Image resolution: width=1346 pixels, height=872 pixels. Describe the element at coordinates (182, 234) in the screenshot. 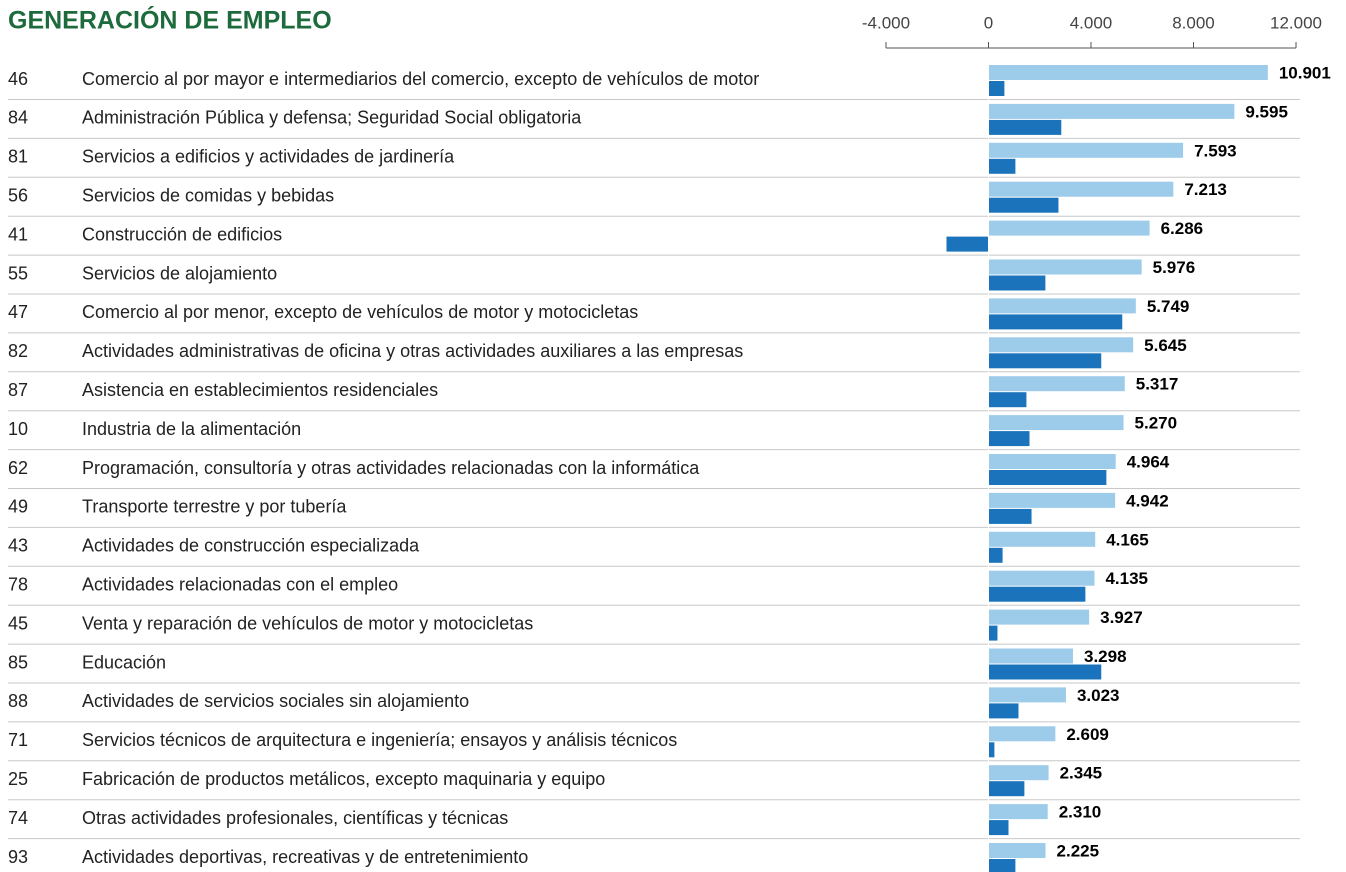

I see `row-label: Construcción de edificios` at that location.